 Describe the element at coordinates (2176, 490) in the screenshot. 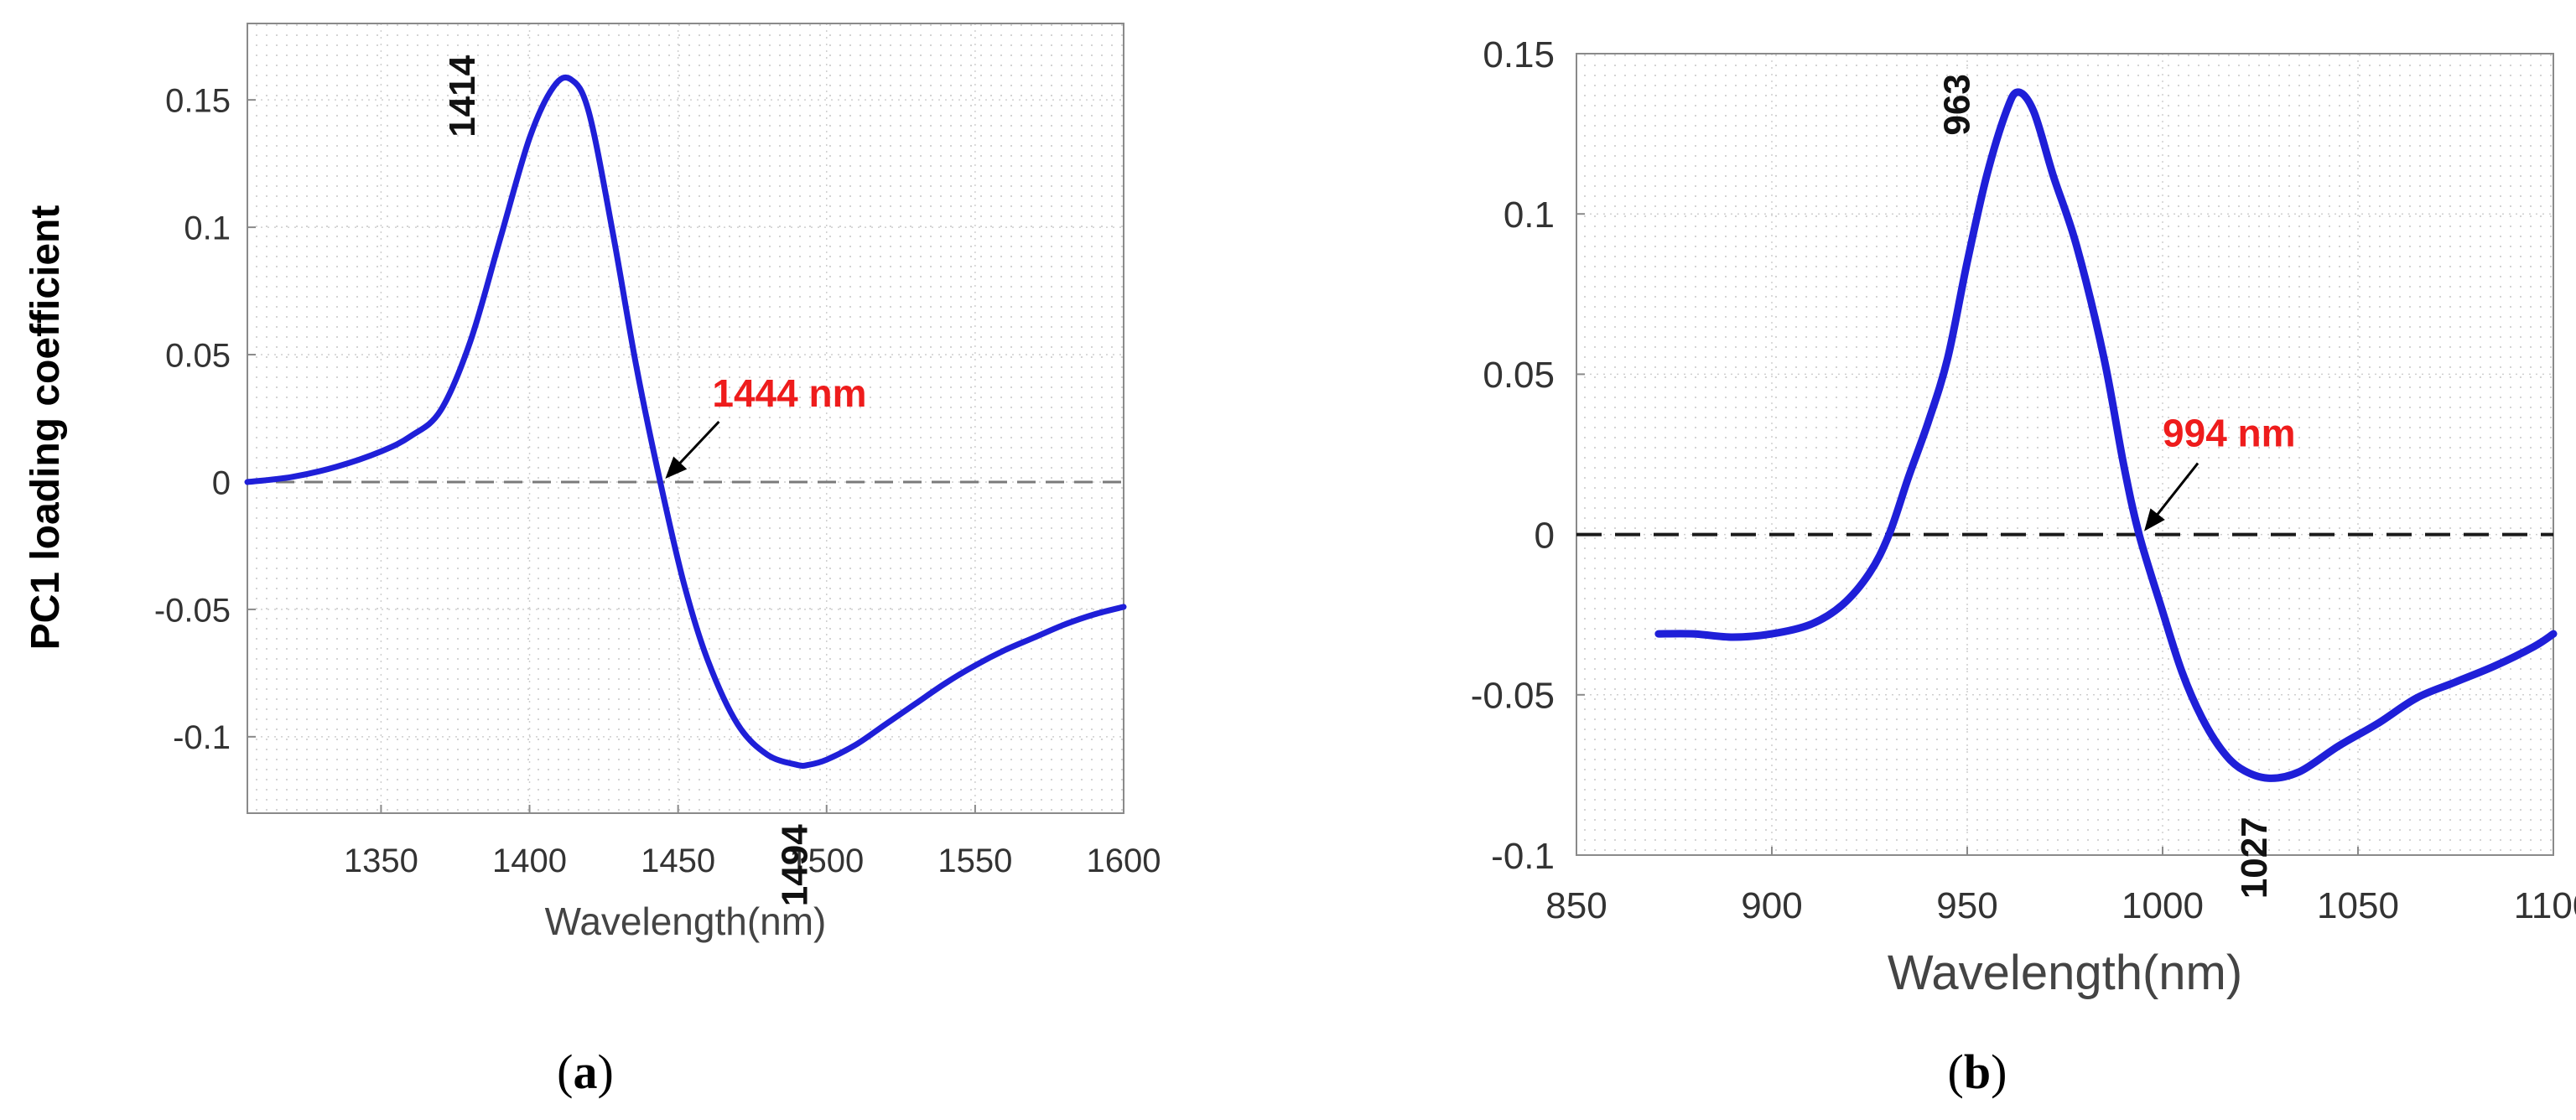

I see `arrow-b` at that location.